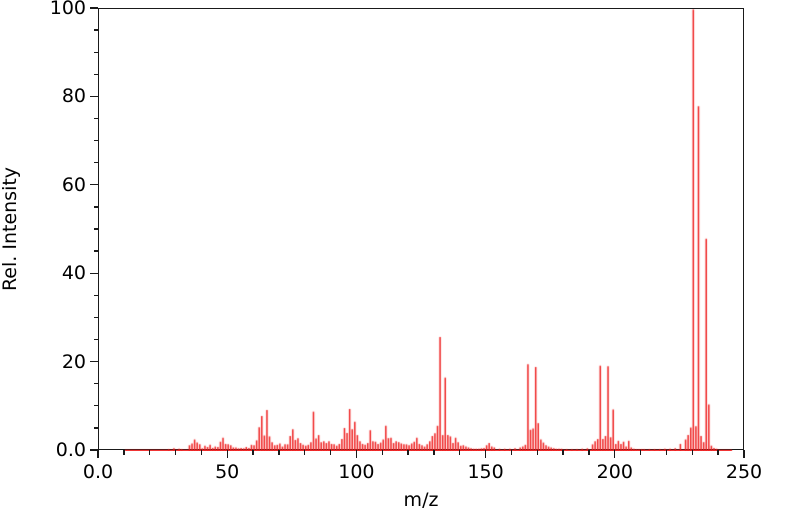 This screenshot has height=516, width=799. I want to click on y-tick-label: 60, so click(73, 184).